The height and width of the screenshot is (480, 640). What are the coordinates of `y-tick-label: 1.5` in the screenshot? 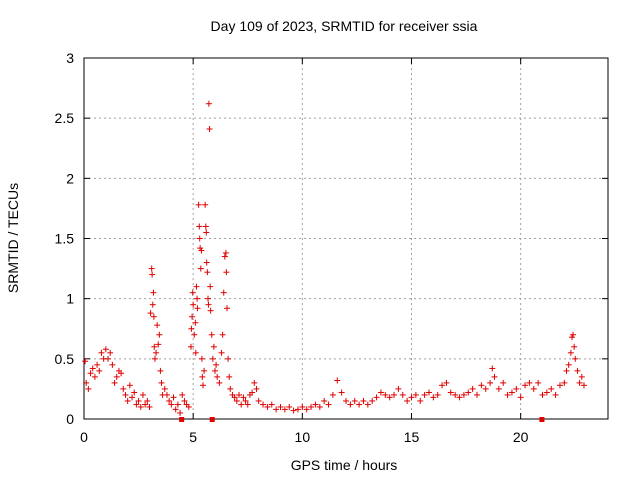 It's located at (65, 239).